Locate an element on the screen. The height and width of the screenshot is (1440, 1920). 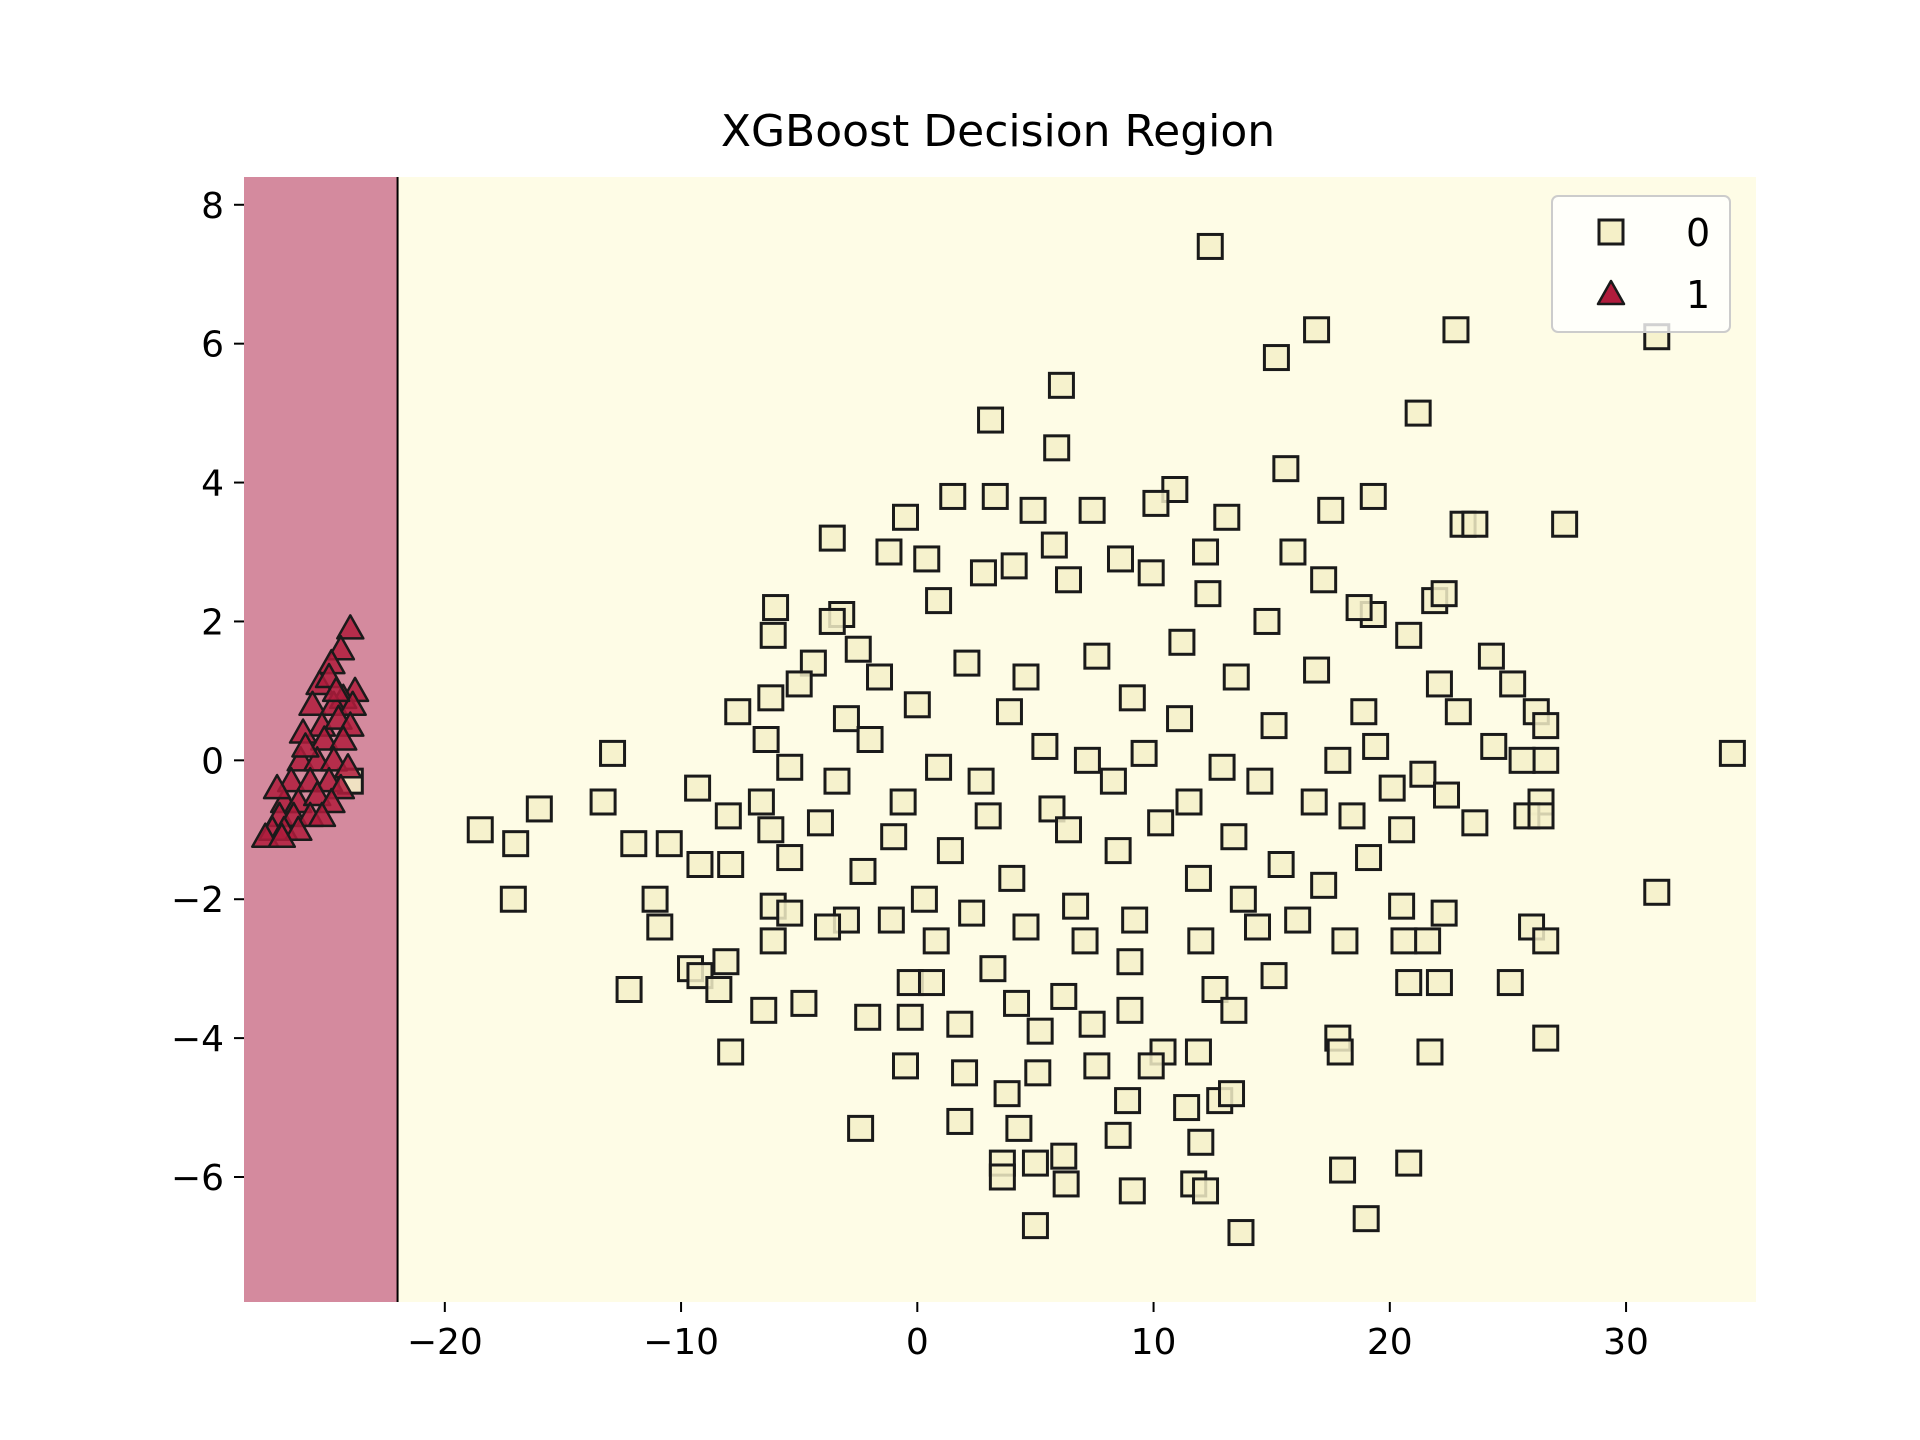
x-tick-label: 30 is located at coordinates (1626, 1342).